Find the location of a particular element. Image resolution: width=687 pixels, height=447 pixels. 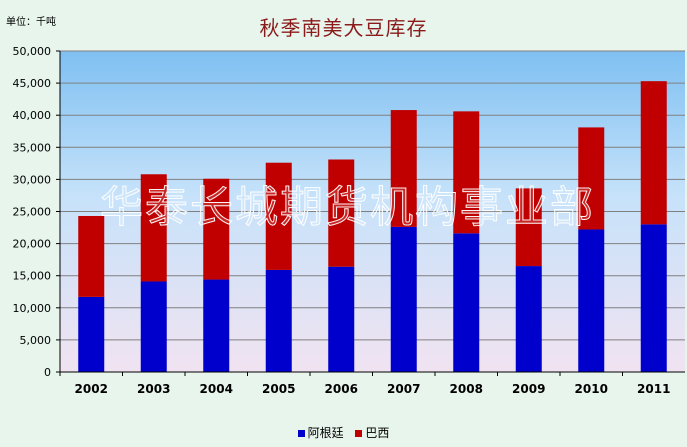

bar-brazil-2003 is located at coordinates (153, 228).